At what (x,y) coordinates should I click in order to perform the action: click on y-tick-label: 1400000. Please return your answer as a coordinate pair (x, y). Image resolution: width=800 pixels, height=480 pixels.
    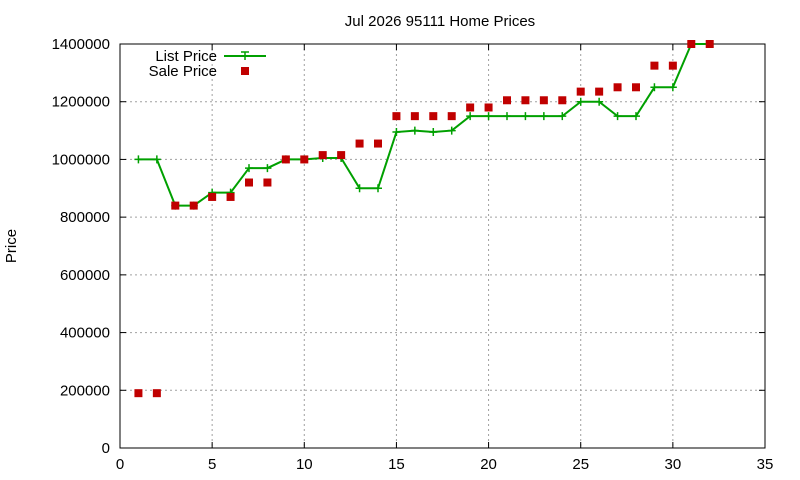
    Looking at the image, I should click on (81, 44).